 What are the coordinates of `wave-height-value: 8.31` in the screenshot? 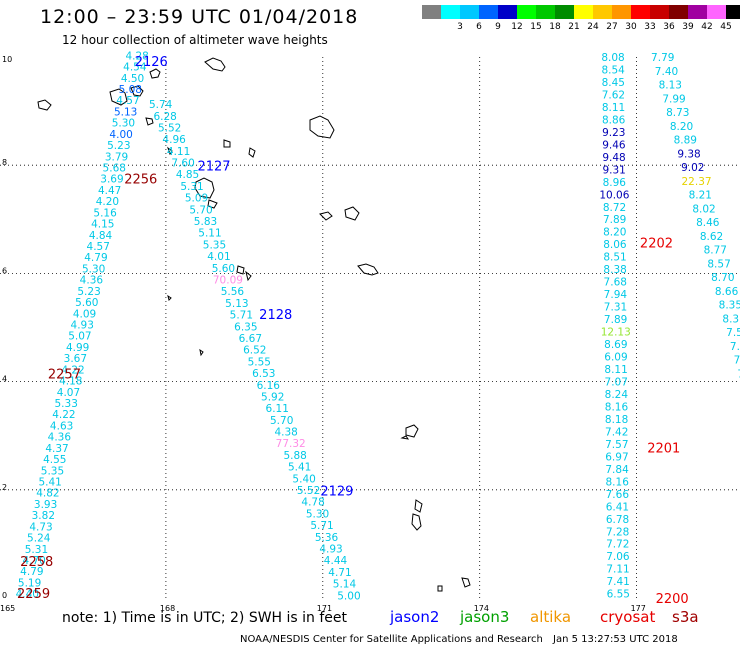 It's located at (731, 319).